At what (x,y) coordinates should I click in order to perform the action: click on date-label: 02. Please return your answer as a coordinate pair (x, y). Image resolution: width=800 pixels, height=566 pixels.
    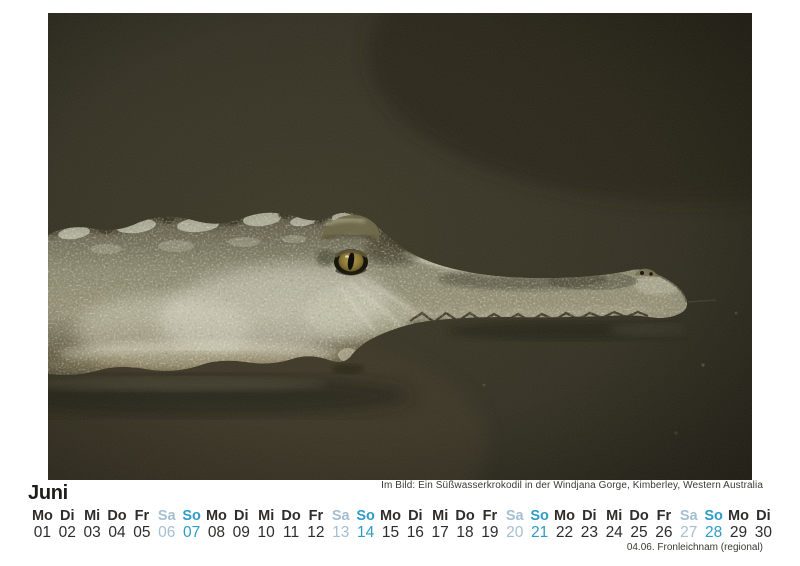
    Looking at the image, I should click on (67, 532).